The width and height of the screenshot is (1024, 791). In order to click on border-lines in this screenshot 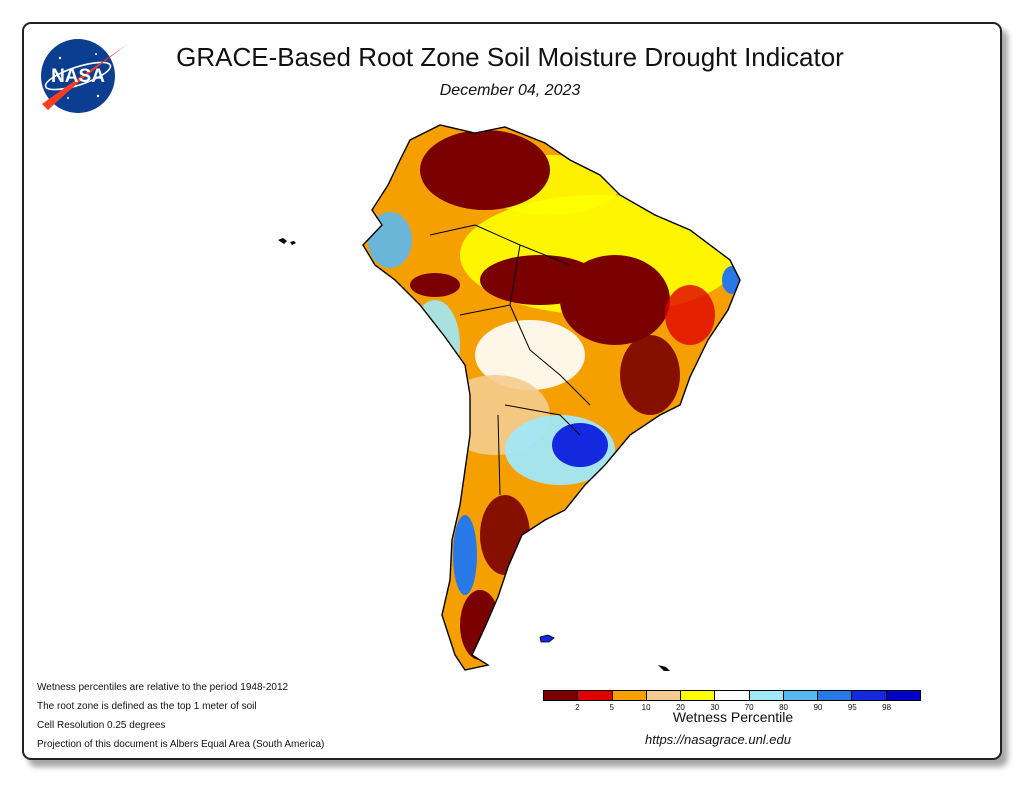, I will do `click(510, 360)`.